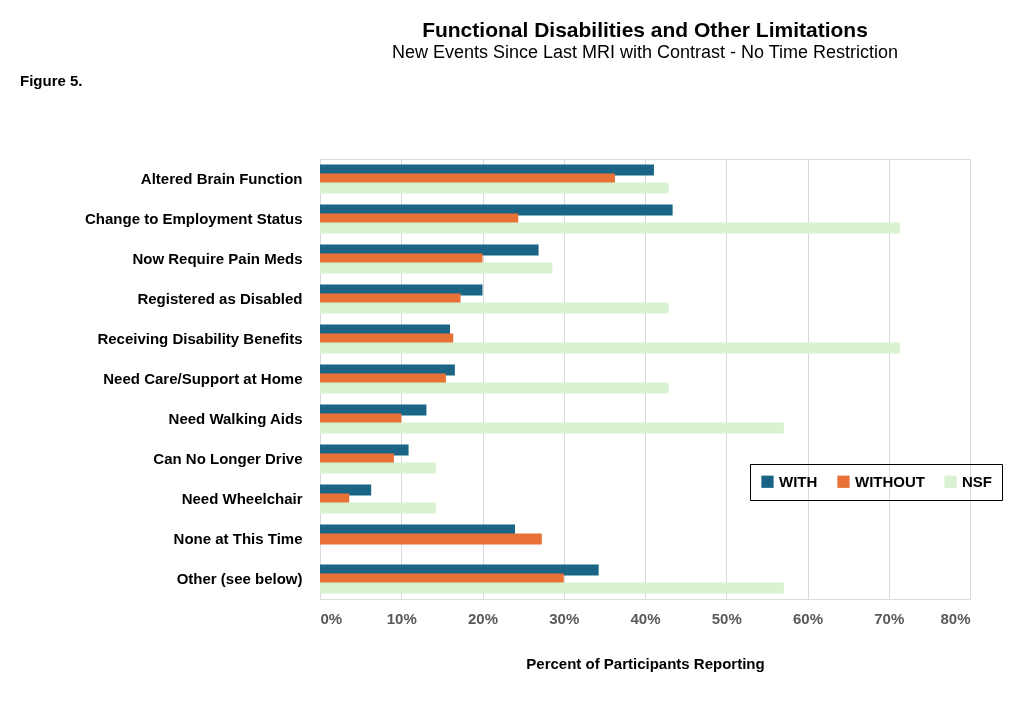  I want to click on y-tick-label: Can No Longer Drive, so click(228, 458).